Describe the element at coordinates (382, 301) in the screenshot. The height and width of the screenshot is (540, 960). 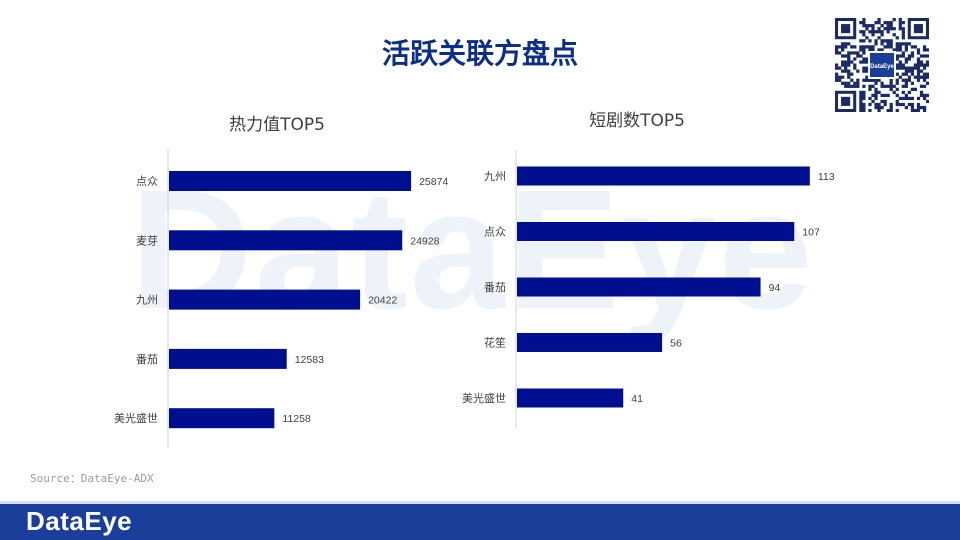
I see `chart-1-value-label: 20422` at that location.